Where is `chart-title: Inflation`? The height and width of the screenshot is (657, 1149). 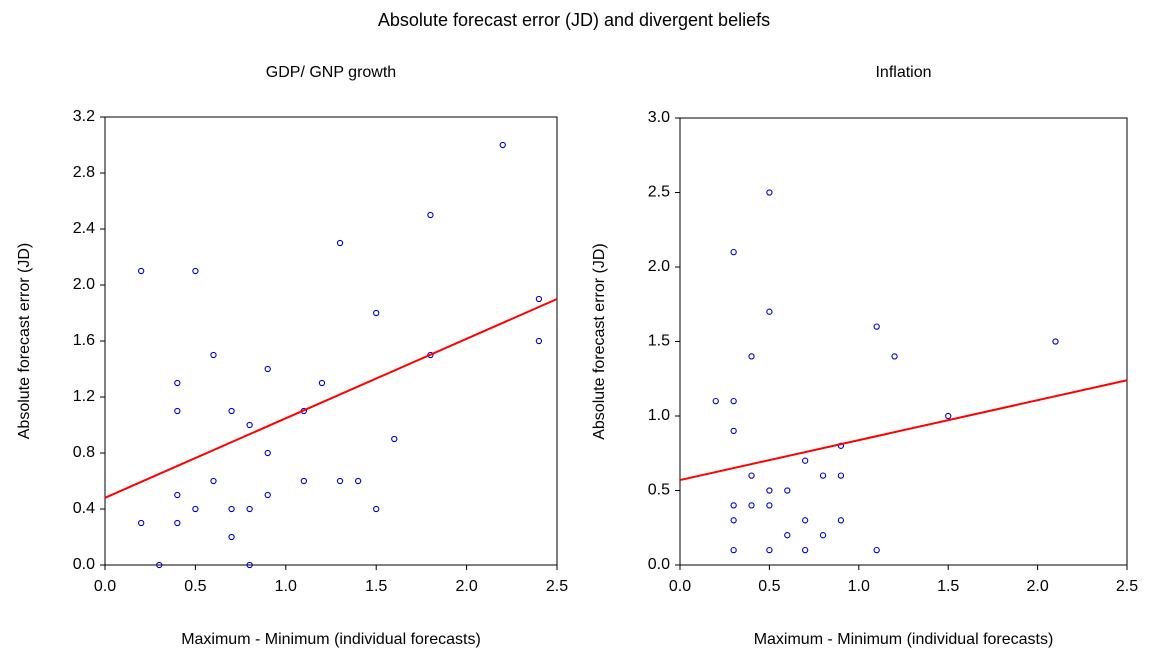
chart-title: Inflation is located at coordinates (903, 72).